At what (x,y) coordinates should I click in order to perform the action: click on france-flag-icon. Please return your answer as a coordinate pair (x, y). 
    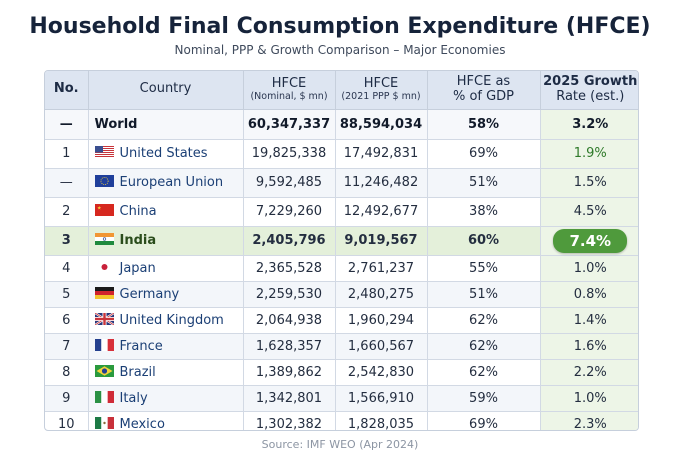
    Looking at the image, I should click on (104, 344).